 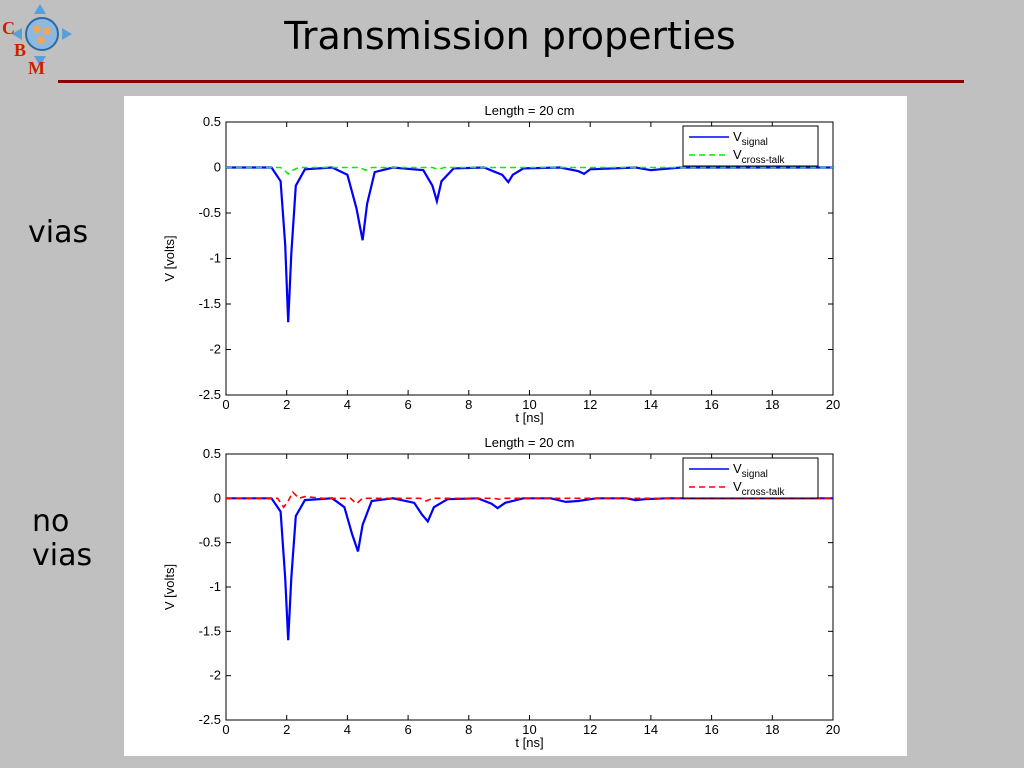 What do you see at coordinates (40, 61) in the screenshot?
I see `logo-arrow-down` at bounding box center [40, 61].